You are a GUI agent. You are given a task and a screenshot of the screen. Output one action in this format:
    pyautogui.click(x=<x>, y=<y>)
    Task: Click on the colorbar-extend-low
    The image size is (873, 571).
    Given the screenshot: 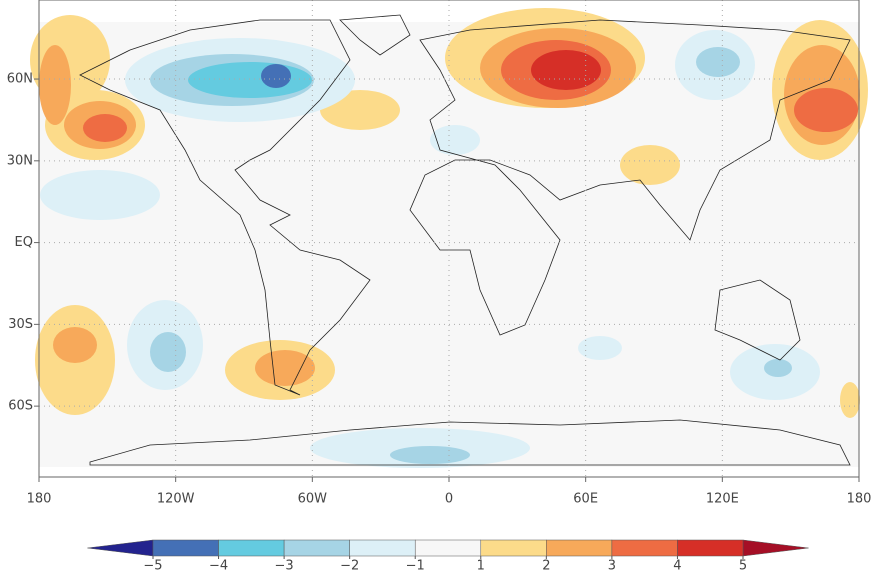 What is the action you would take?
    pyautogui.click(x=120, y=548)
    